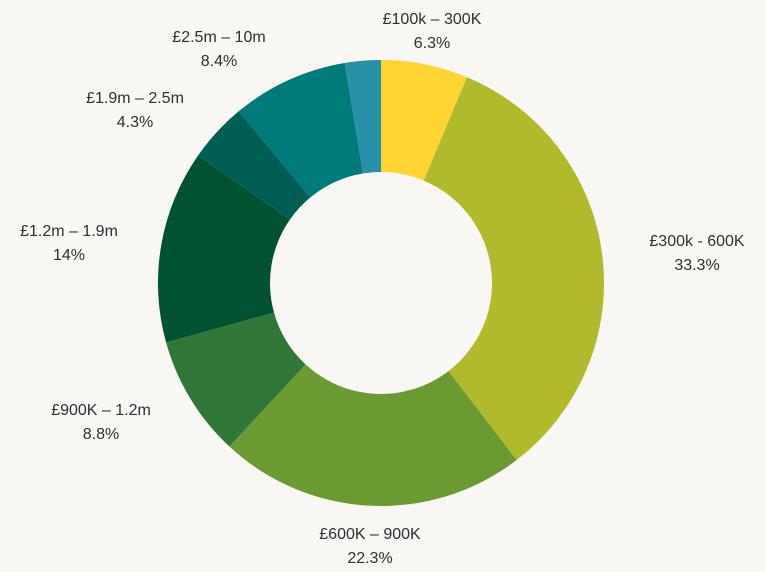 The height and width of the screenshot is (572, 765). Describe the element at coordinates (69, 243) in the screenshot. I see `slice-label-4: £1.2m – 1.9m 14%` at that location.